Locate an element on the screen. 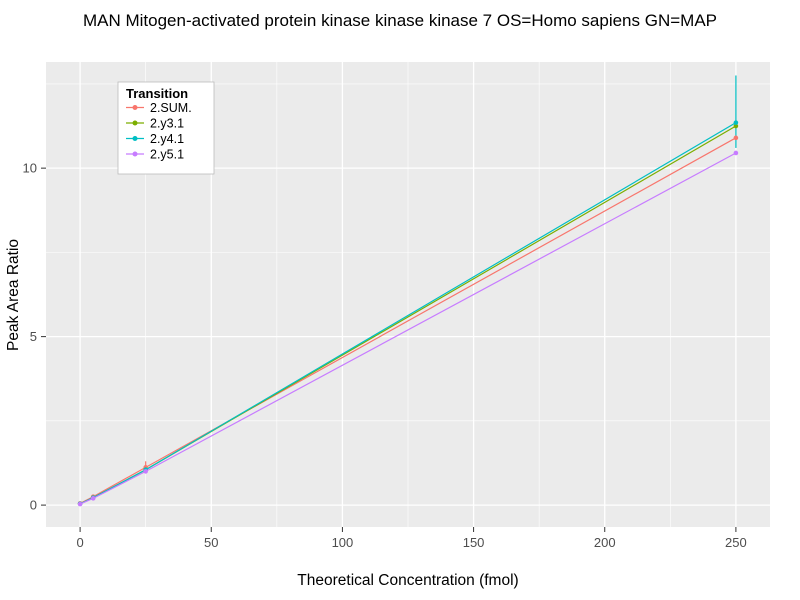 The width and height of the screenshot is (800, 600). data-point-2.y4.1 is located at coordinates (736, 122).